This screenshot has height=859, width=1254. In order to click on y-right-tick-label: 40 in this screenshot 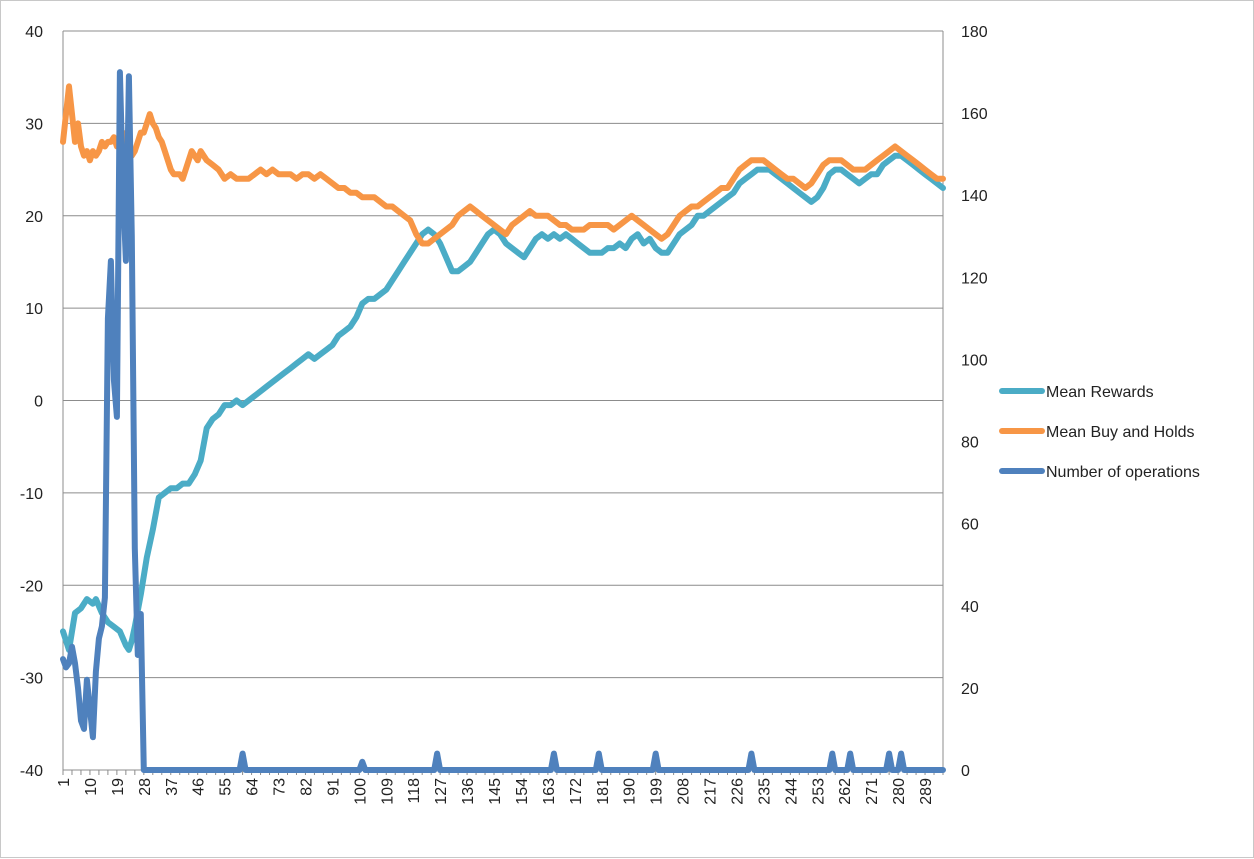, I will do `click(970, 607)`.